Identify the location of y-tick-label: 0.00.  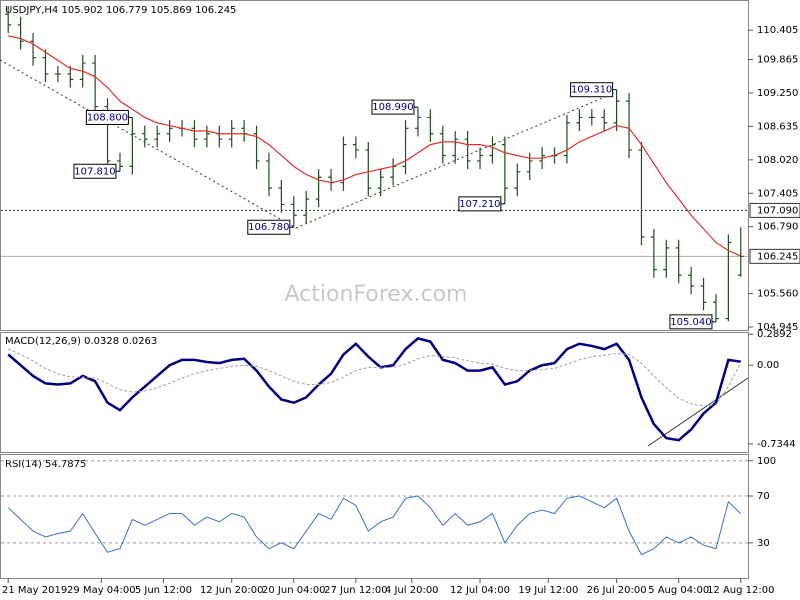
(768, 365).